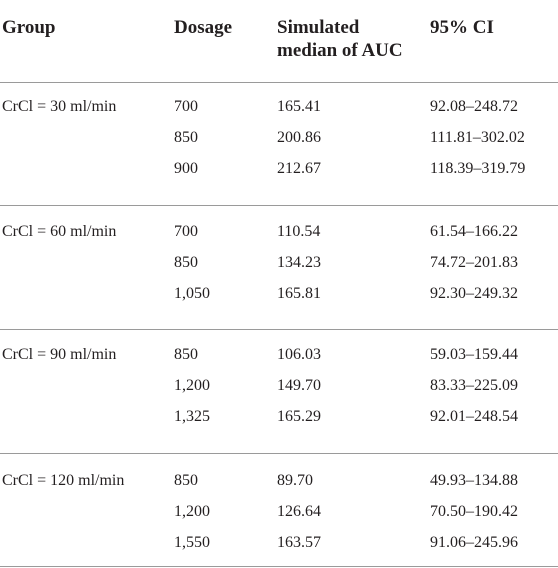  Describe the element at coordinates (478, 168) in the screenshot. I see `ci-cell: 118.39–319.79` at that location.